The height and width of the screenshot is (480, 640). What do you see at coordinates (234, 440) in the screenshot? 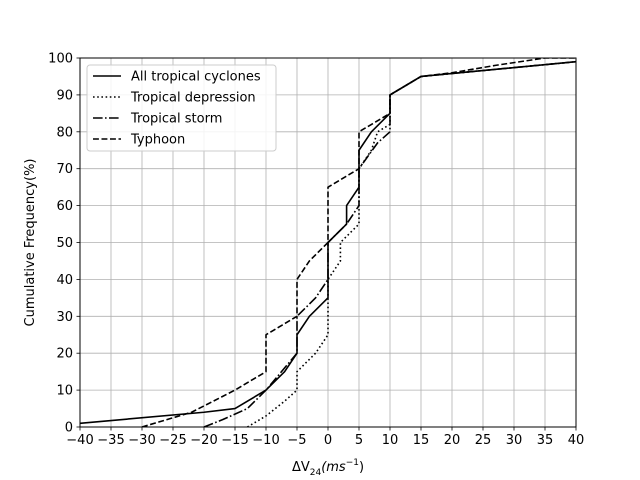
I see `x-tick-label-5: −15` at bounding box center [234, 440].